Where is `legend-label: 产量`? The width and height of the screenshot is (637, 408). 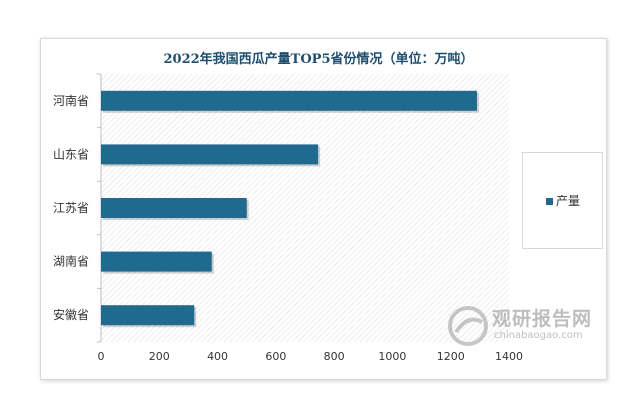
legend-label: 产量 is located at coordinates (568, 201).